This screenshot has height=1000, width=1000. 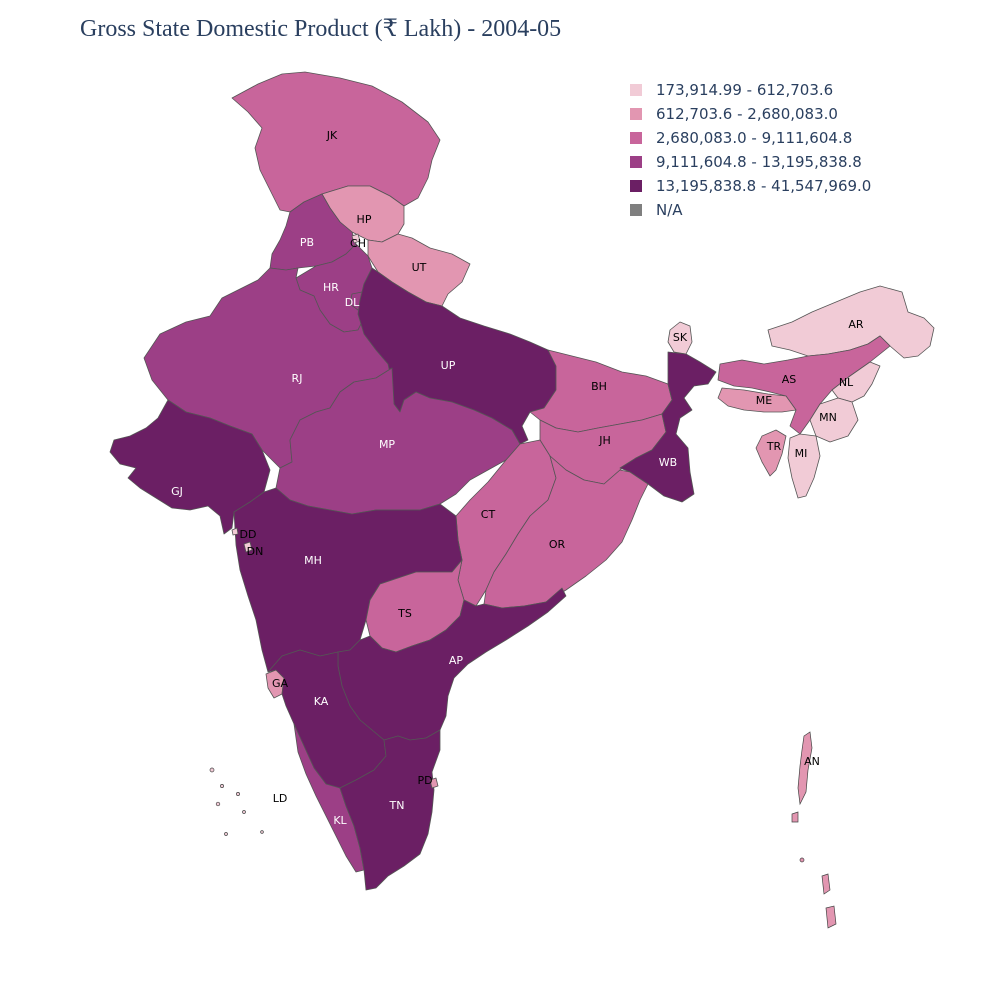 I want to click on state-label-AR: AR, so click(x=856, y=324).